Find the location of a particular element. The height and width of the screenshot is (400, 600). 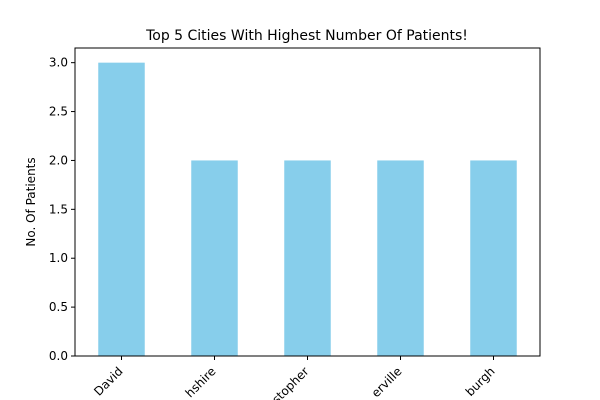

x-tick-label: stopher is located at coordinates (290, 382).